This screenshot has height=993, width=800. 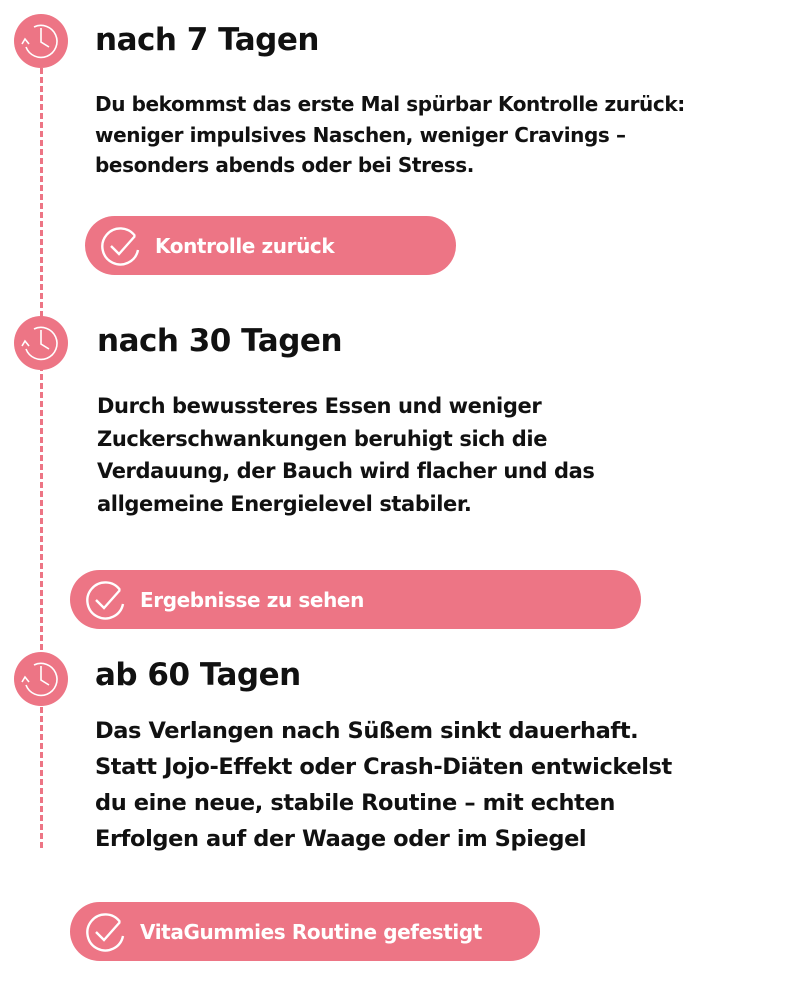 I want to click on timeline-dashed-line, so click(x=41, y=458).